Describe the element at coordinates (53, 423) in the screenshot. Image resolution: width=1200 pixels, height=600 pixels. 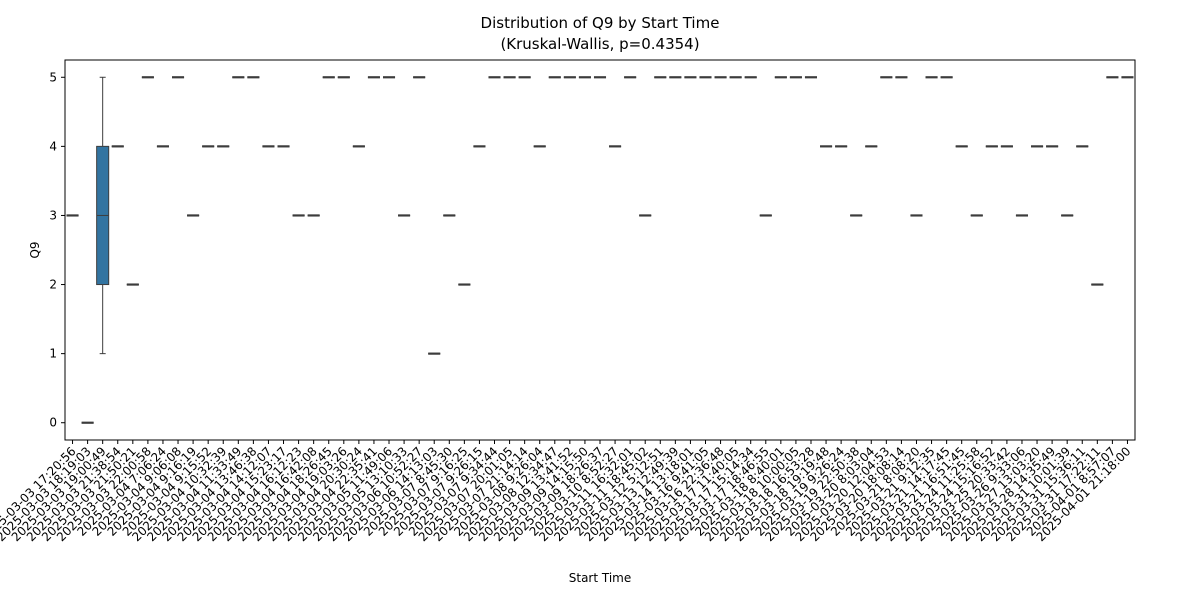
I see `y-tick-label: 0` at that location.